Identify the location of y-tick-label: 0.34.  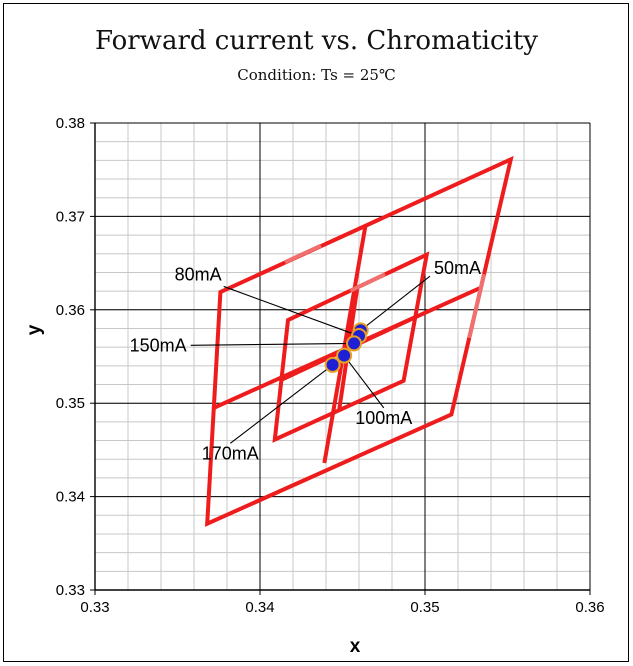
(70, 497).